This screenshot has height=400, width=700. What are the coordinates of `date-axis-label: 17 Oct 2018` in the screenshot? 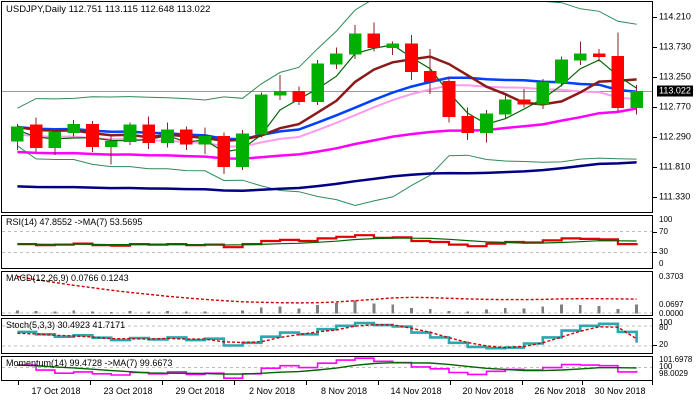 It's located at (56, 391).